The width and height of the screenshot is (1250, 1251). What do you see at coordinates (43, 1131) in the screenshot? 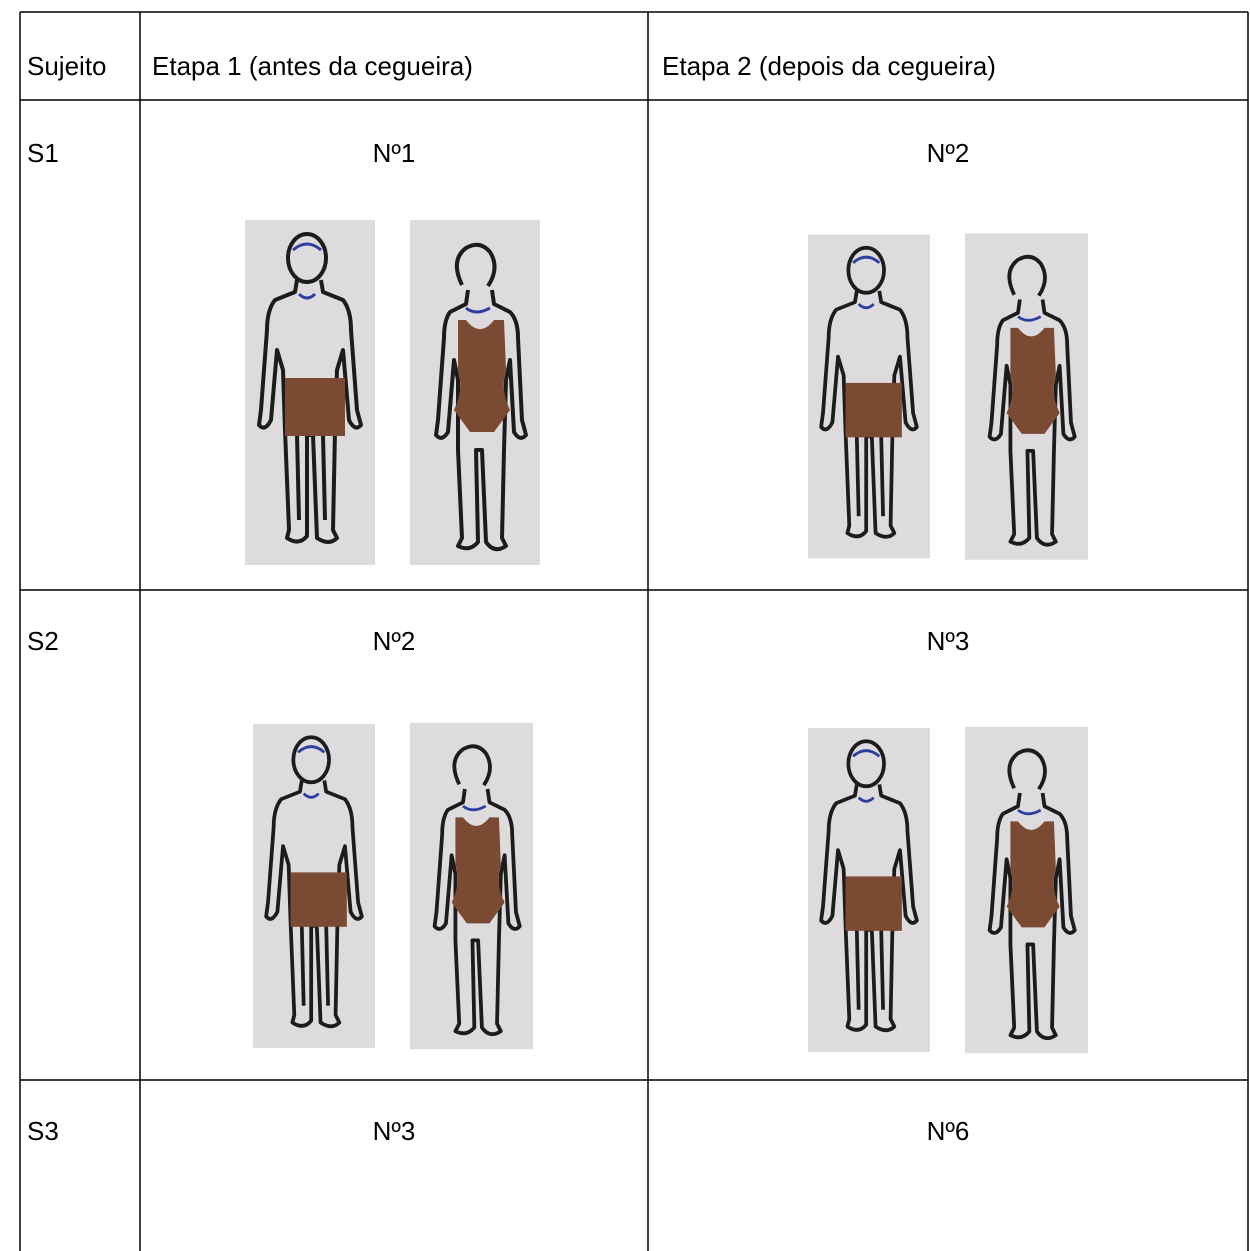
I see `subject-cell: S3` at bounding box center [43, 1131].